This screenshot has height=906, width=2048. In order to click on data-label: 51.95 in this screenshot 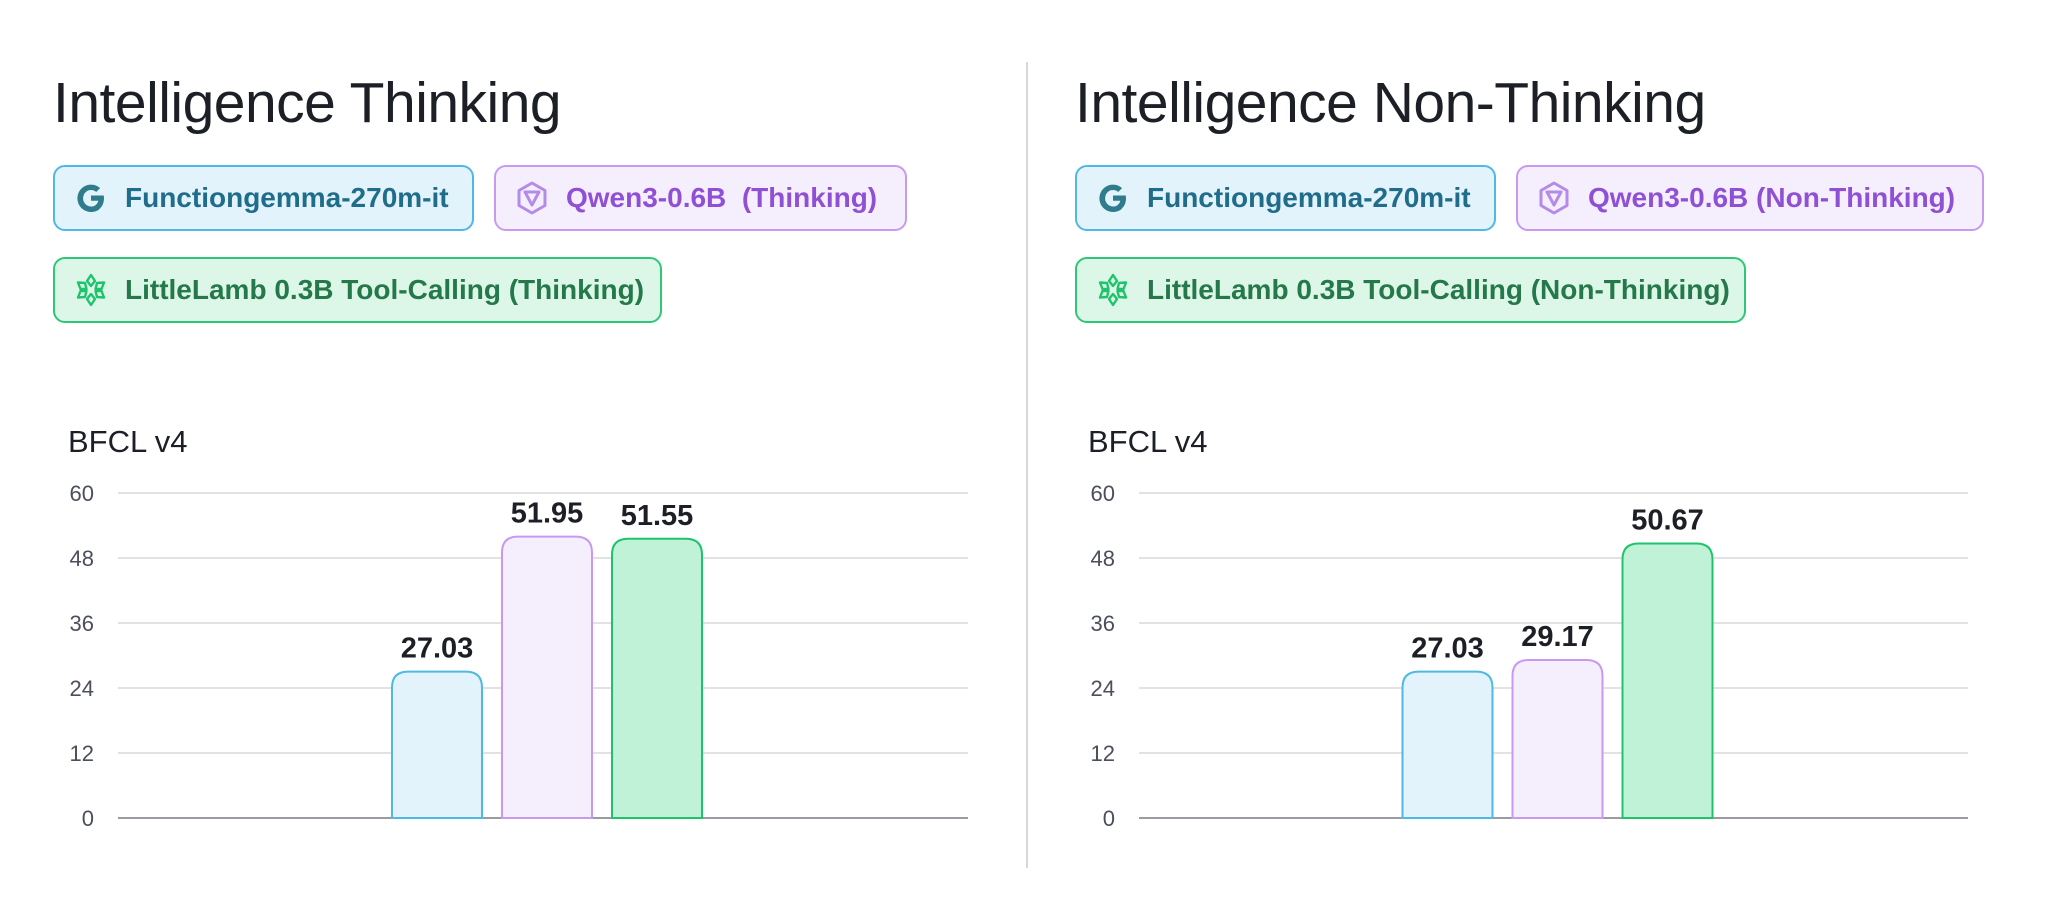, I will do `click(547, 514)`.